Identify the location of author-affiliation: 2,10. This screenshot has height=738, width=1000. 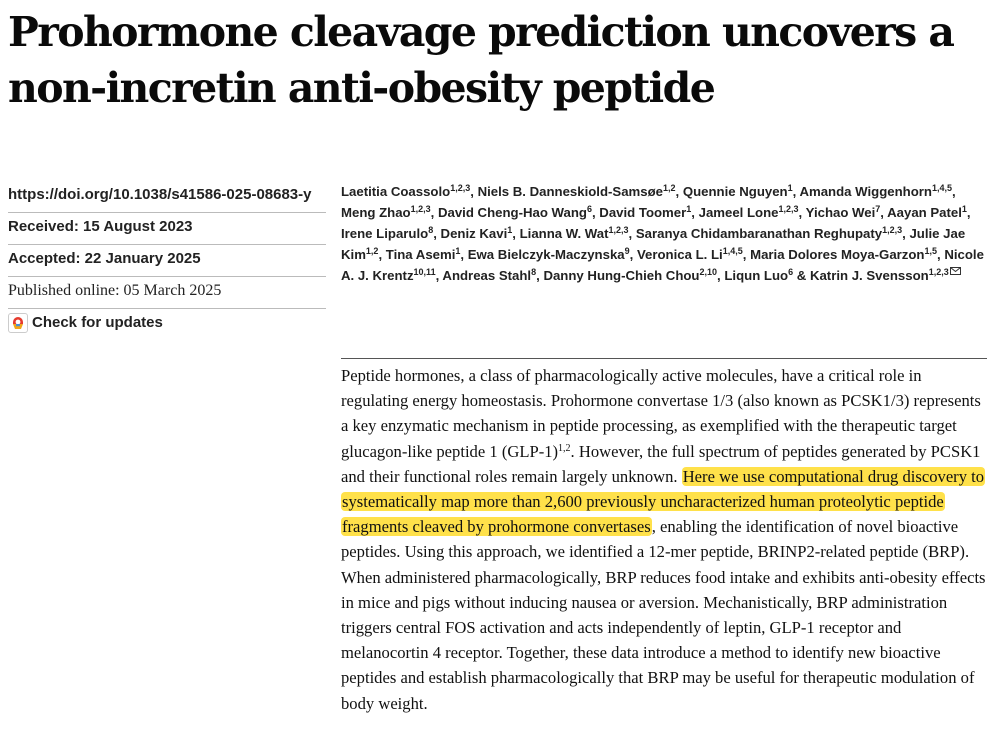
(708, 272).